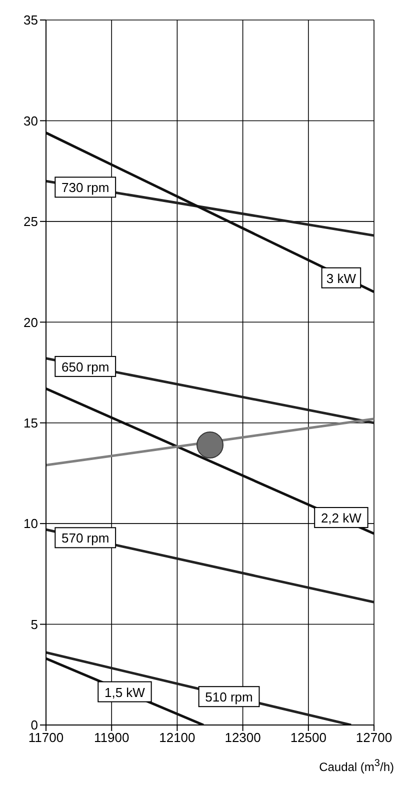 The image size is (406, 798). I want to click on x-tick-label: 12700, so click(374, 738).